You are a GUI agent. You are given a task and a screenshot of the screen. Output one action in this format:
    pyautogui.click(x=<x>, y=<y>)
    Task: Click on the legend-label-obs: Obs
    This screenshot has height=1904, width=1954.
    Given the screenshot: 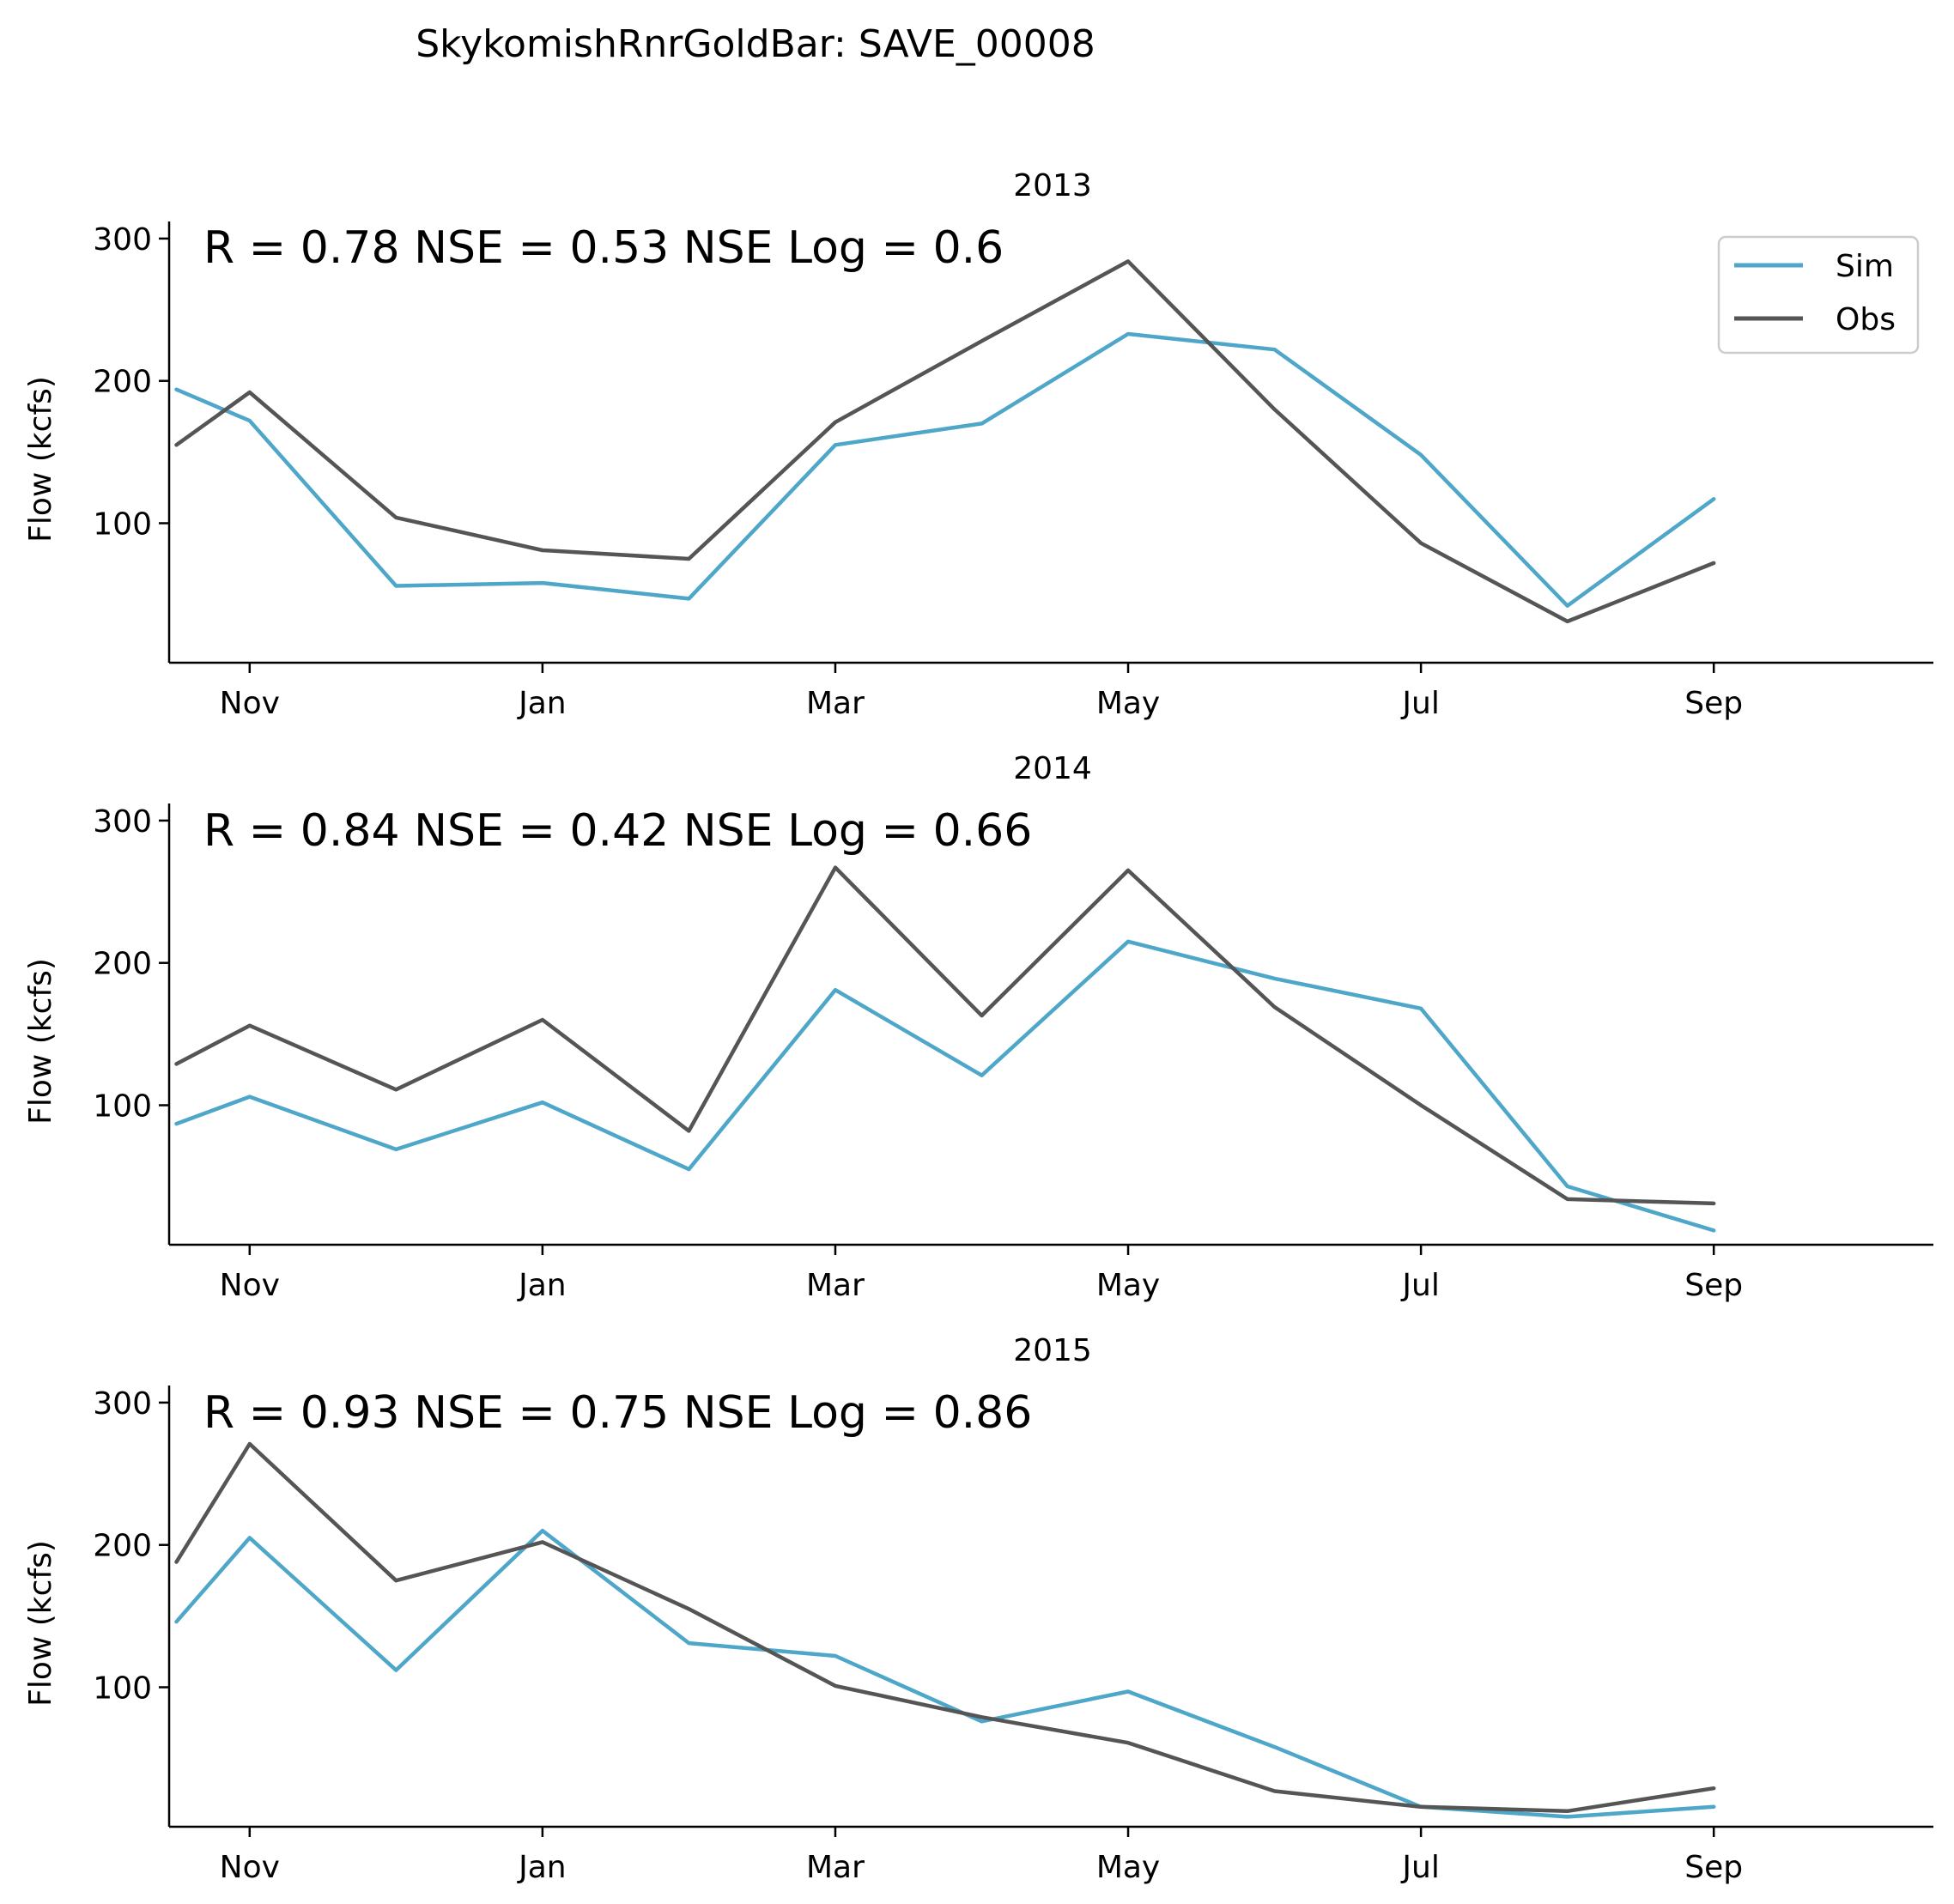 What is the action you would take?
    pyautogui.click(x=1866, y=320)
    